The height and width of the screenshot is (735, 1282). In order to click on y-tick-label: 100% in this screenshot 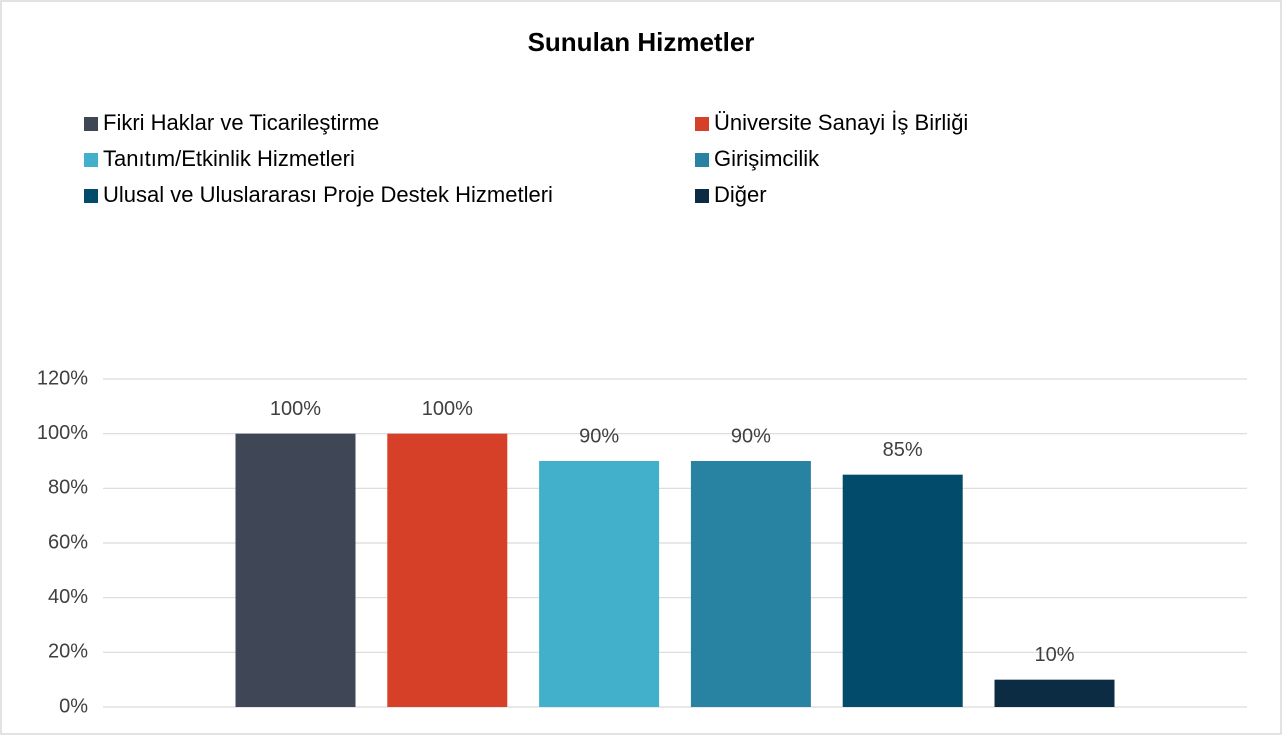, I will do `click(62, 433)`.